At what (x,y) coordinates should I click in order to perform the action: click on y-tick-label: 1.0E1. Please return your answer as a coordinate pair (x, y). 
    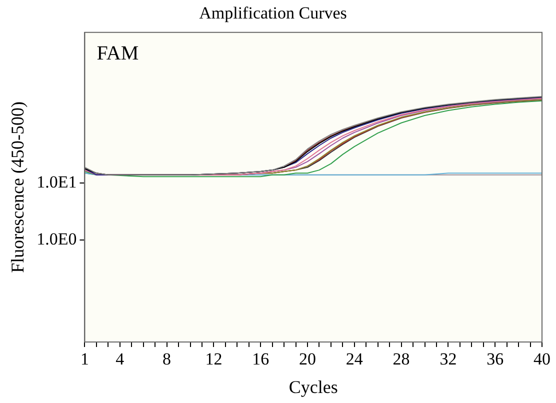
    Looking at the image, I should click on (56, 182).